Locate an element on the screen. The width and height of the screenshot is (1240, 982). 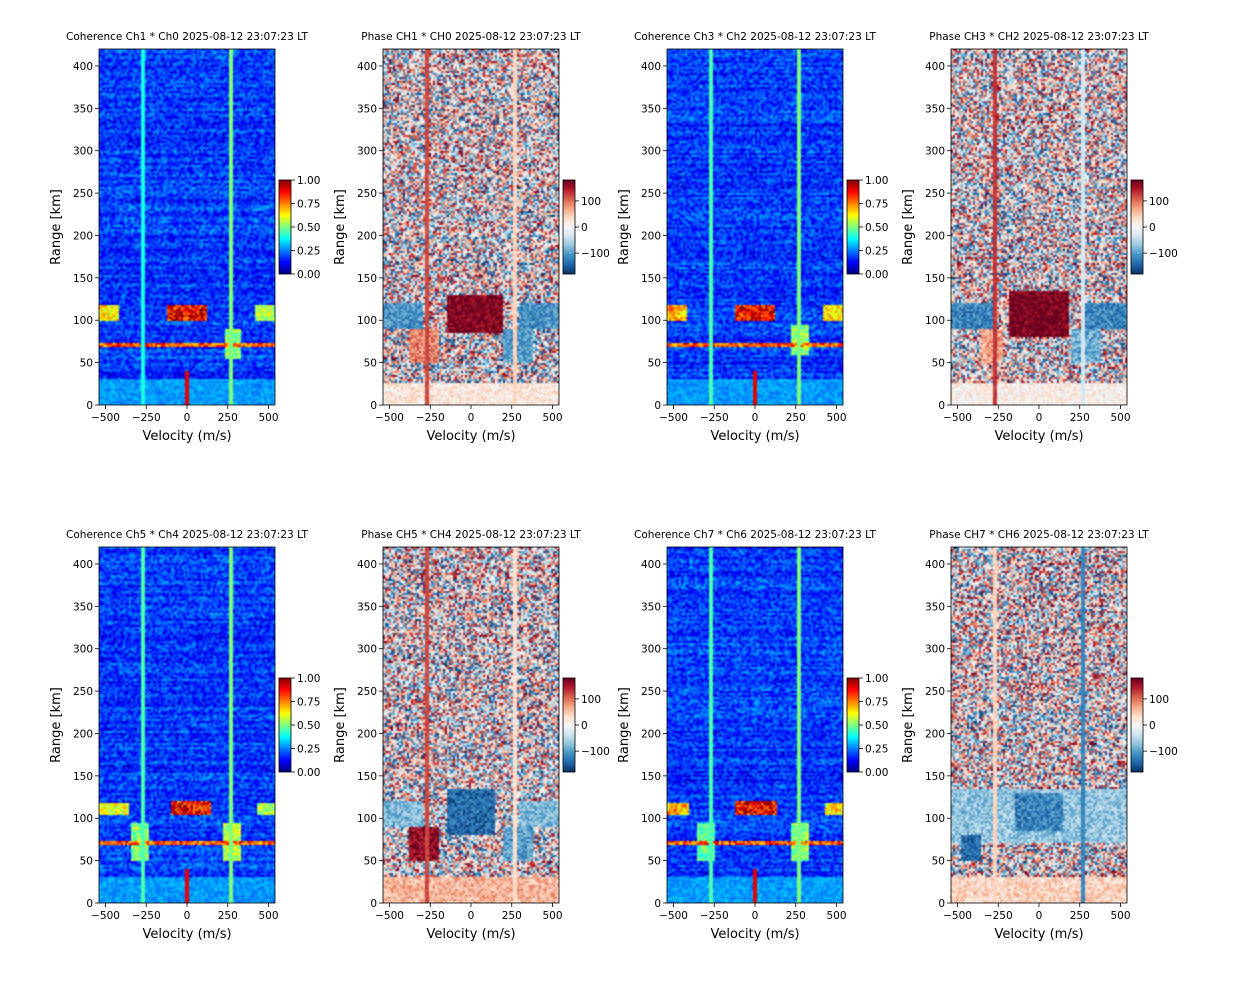
chart-title: Phase CH3 * CH2 2025-08-12 23:07:23 LT is located at coordinates (1039, 37).